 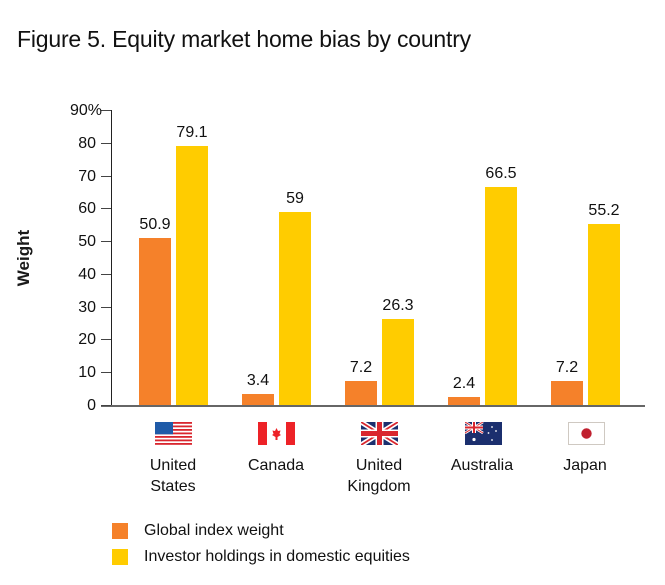 I want to click on legend-label: Investor holdings in domestic equities, so click(x=277, y=556).